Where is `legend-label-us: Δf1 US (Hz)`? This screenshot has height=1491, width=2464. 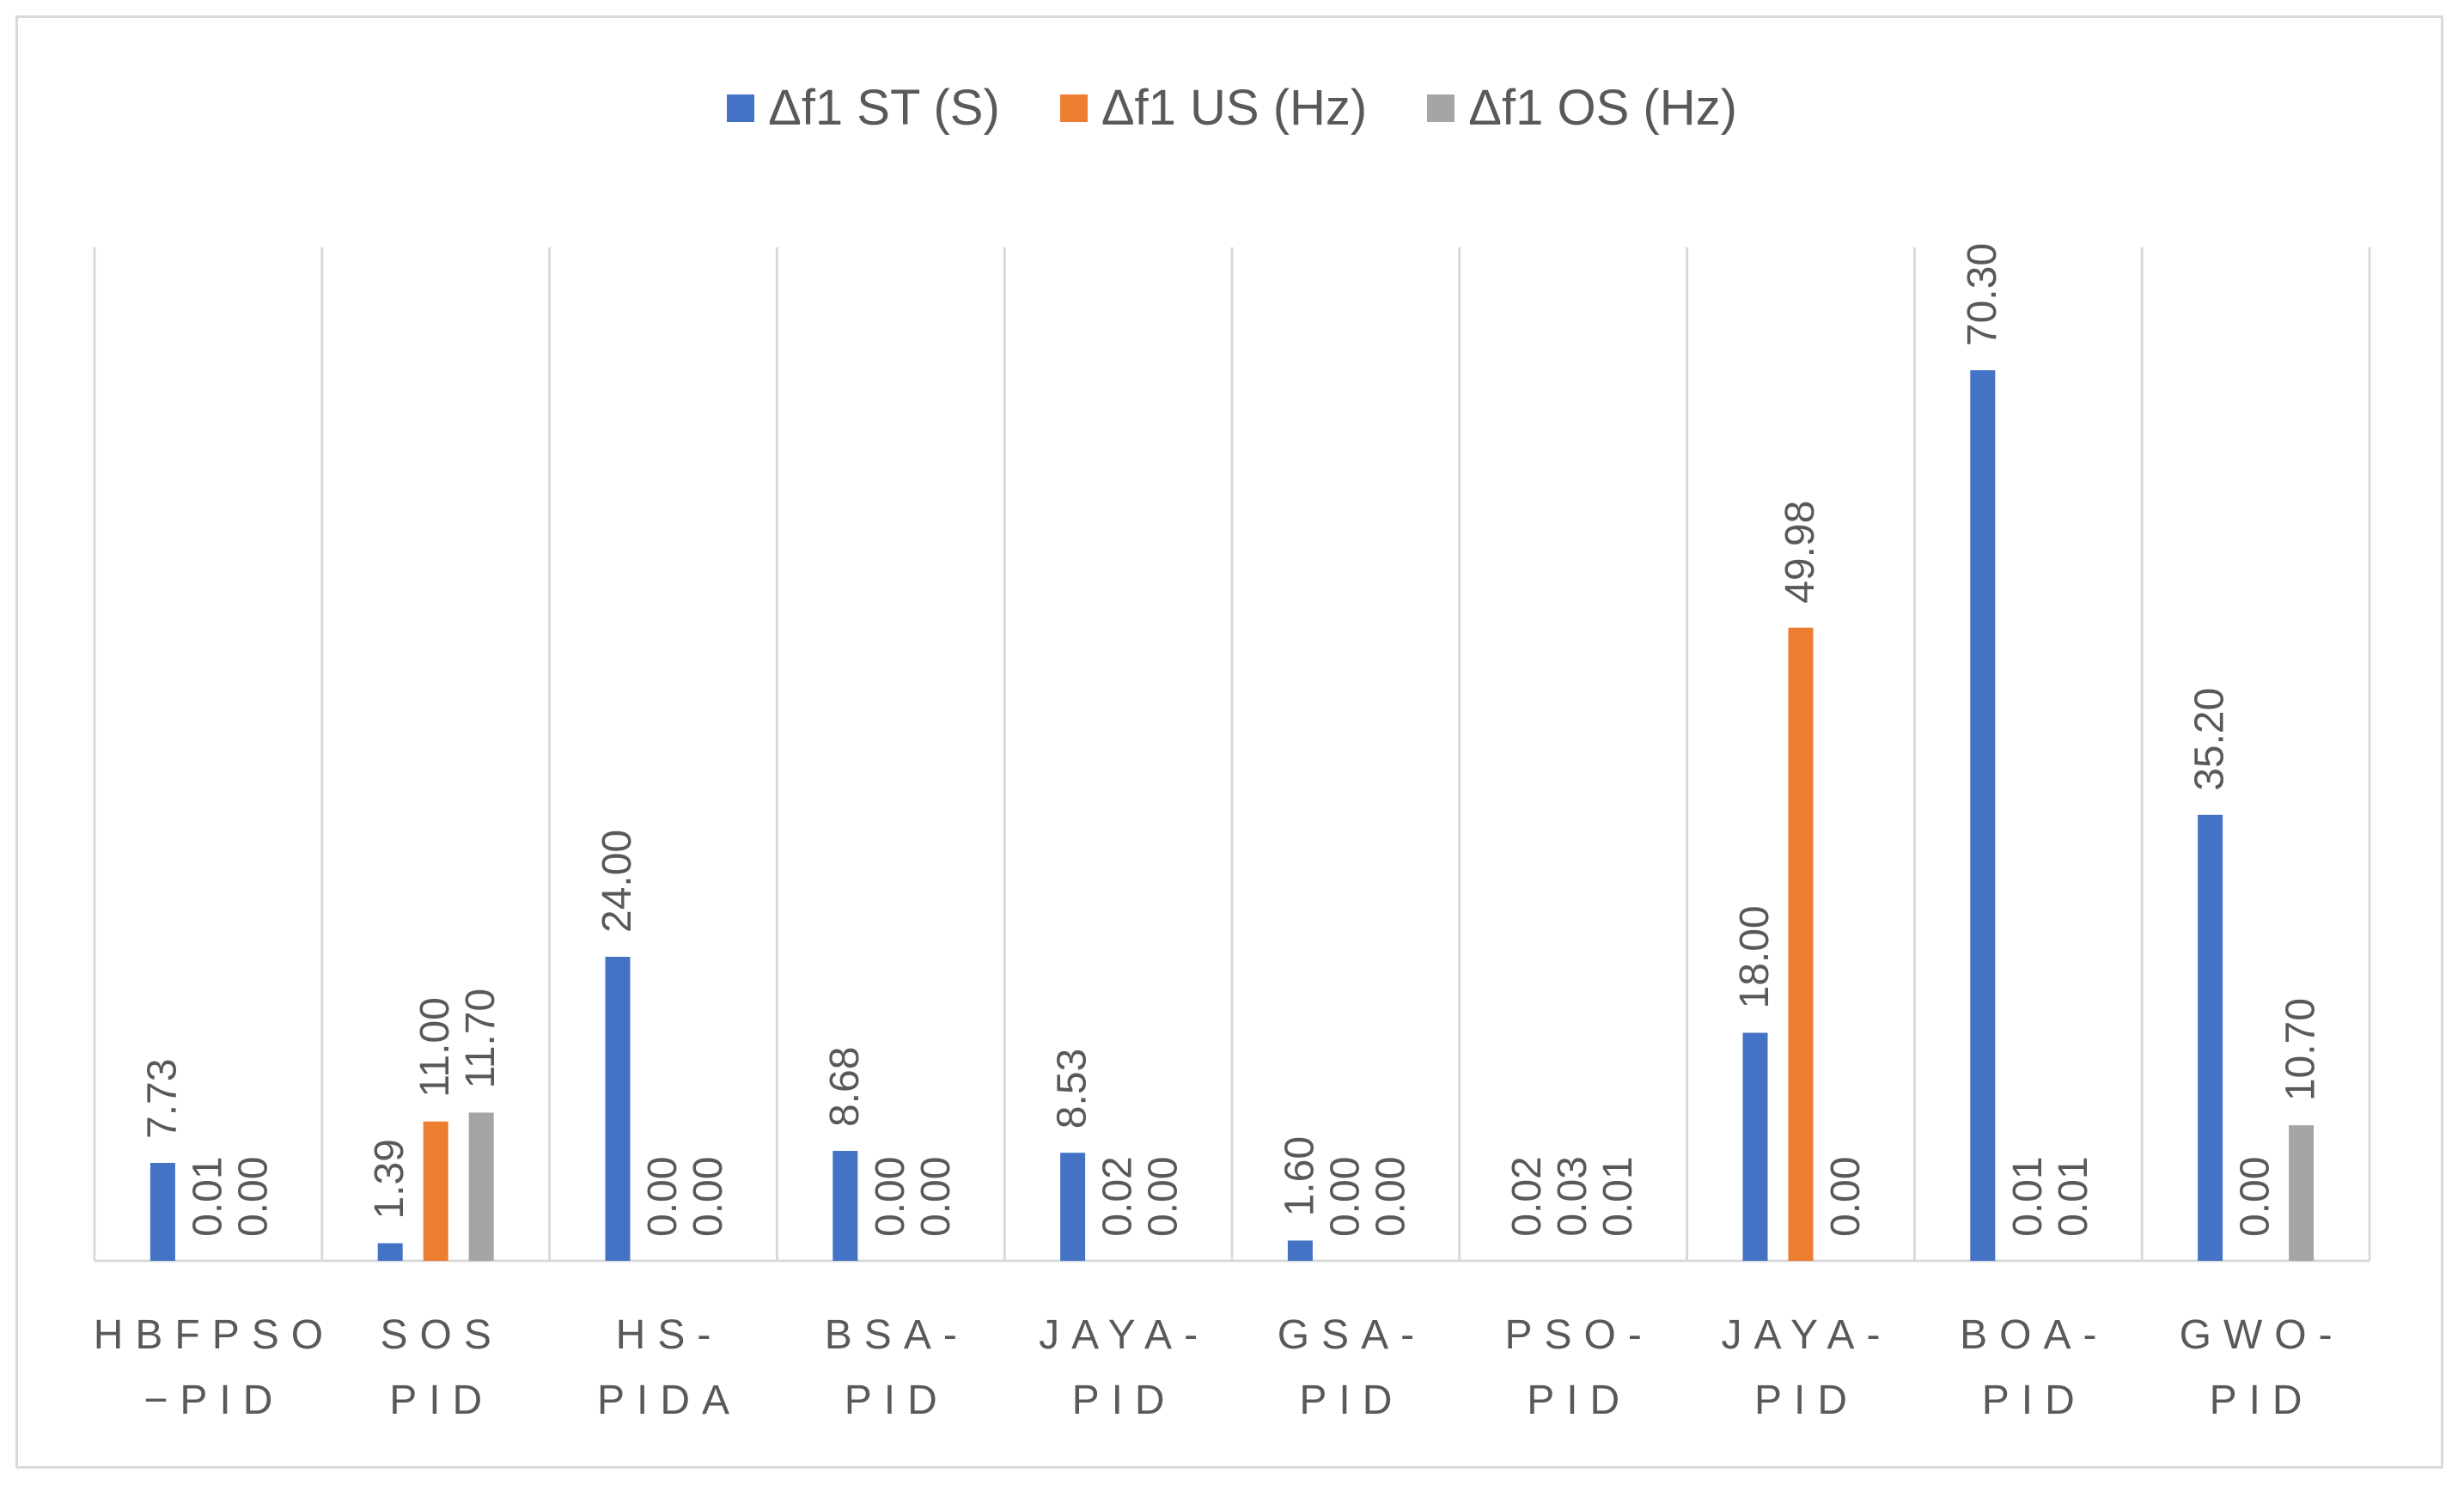 legend-label-us: Δf1 US (Hz) is located at coordinates (1234, 108).